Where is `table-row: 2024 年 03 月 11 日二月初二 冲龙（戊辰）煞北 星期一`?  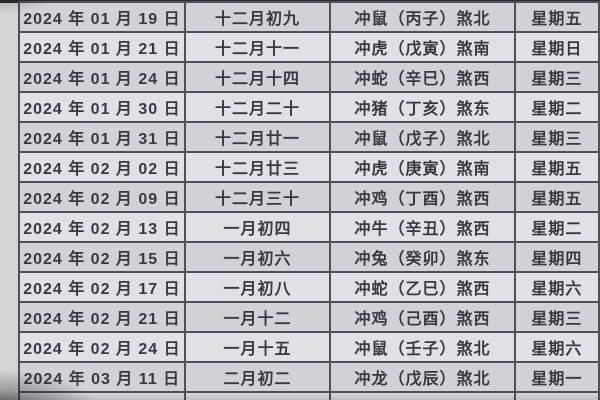 table-row: 2024 年 03 月 11 日二月初二 冲龙（戊辰）煞北 星期一 is located at coordinates (309, 377).